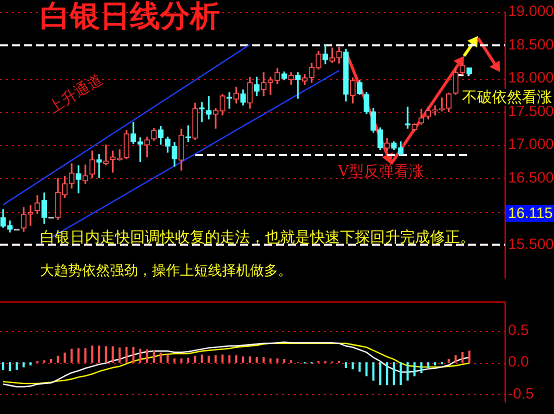 The image size is (554, 414). What do you see at coordinates (507, 97) in the screenshot?
I see `annotation: 不破依然看涨` at bounding box center [507, 97].